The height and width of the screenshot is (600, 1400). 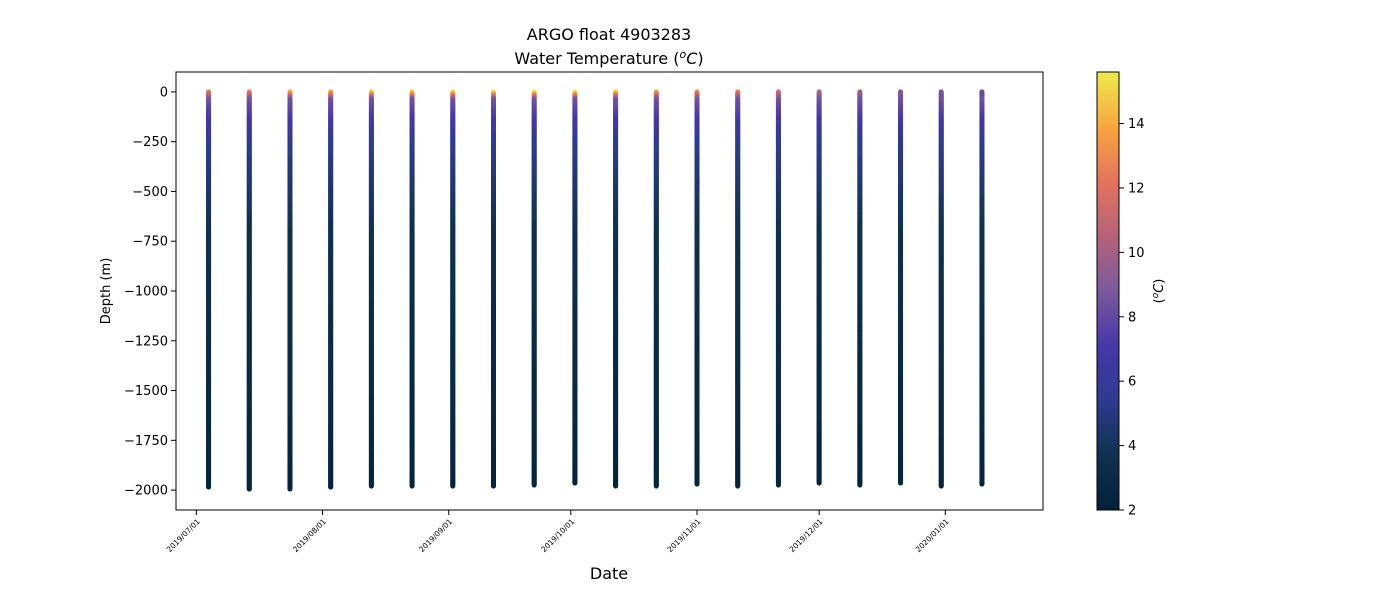 I want to click on y-tick-label: −250, so click(x=150, y=142).